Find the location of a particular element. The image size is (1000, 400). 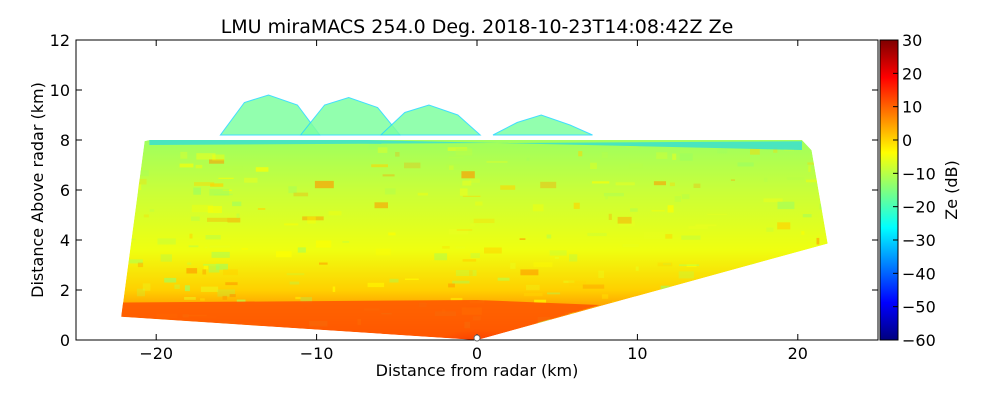

colorbar-tick-label: −60 is located at coordinates (919, 340).